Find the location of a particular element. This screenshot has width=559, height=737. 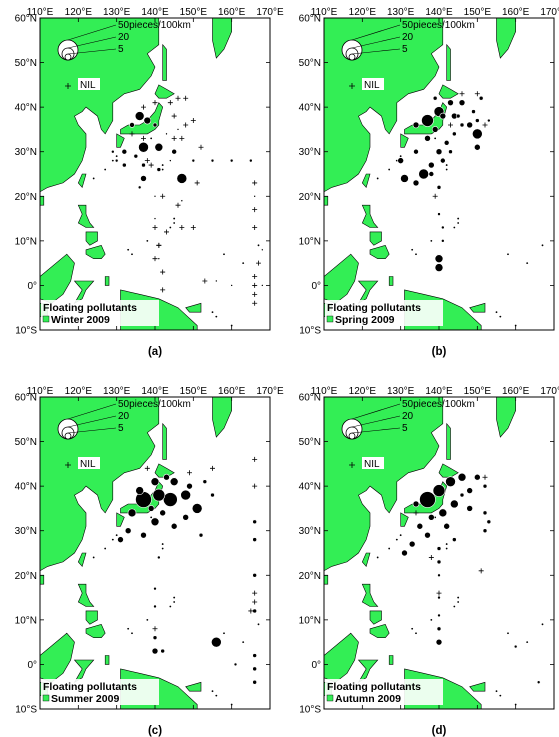

lat-tick-label: 0° is located at coordinates (316, 665).